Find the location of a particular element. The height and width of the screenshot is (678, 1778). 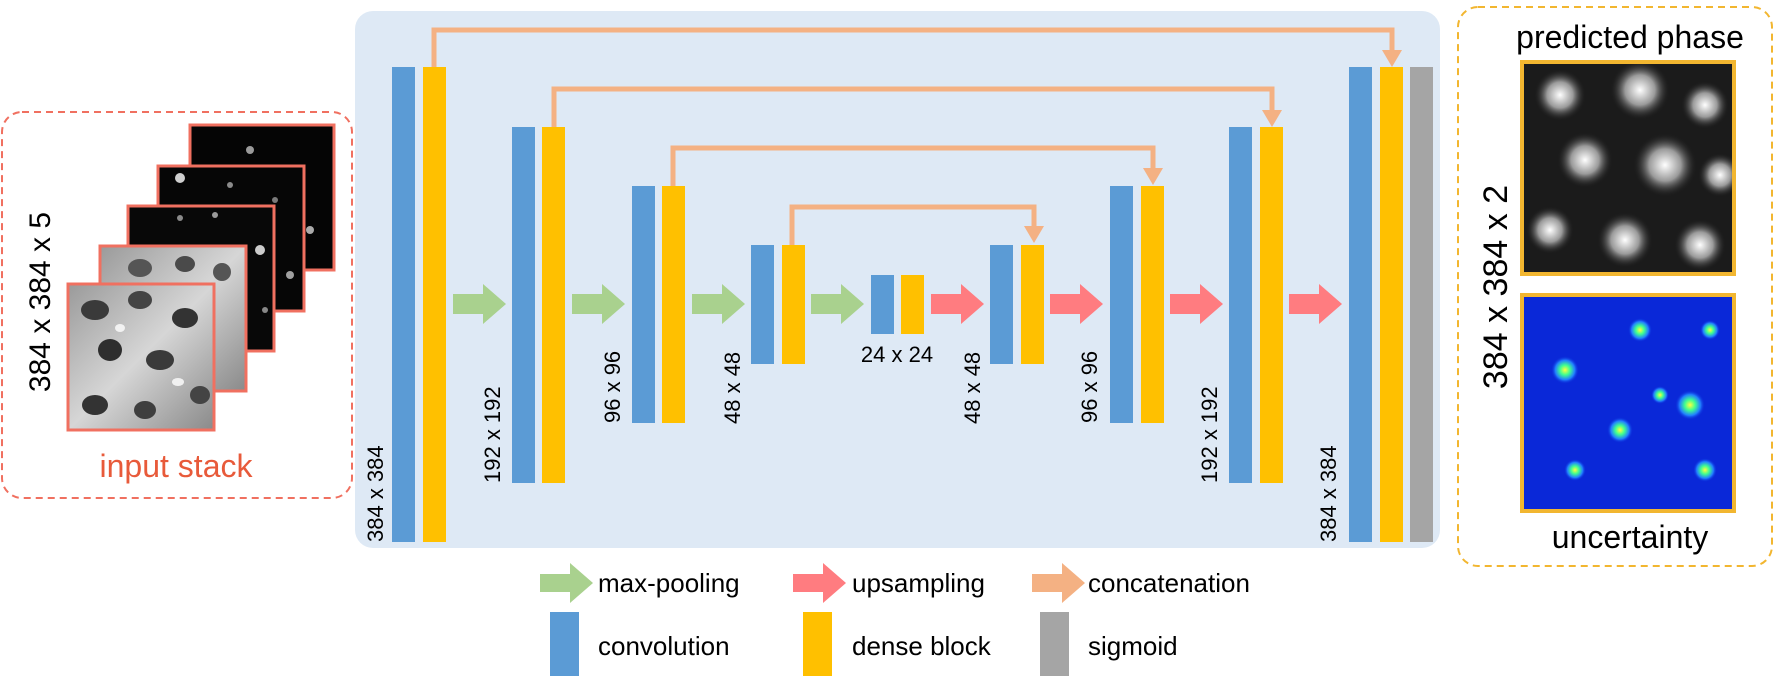

level-label-bottleneck: 24 x 24 is located at coordinates (897, 354).